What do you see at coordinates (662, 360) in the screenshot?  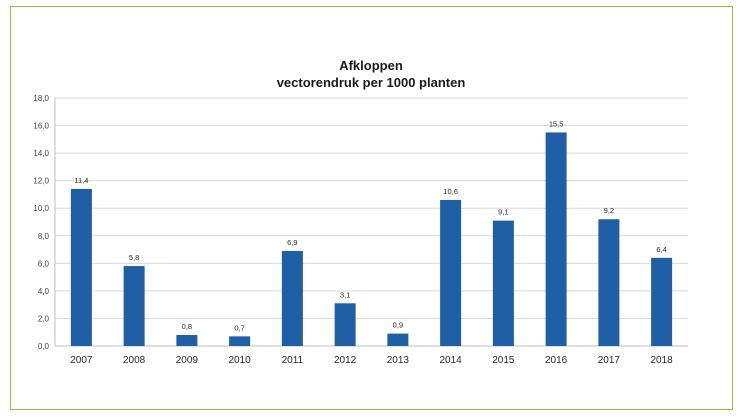 I see `x-tick-label: 2018` at bounding box center [662, 360].